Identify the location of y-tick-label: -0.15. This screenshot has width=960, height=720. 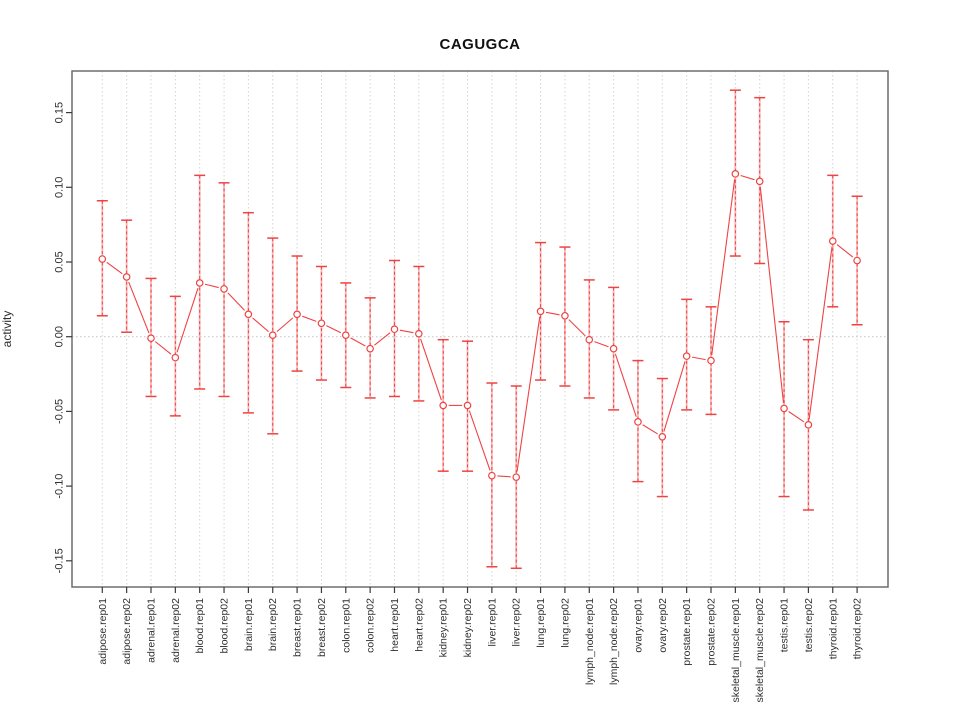
(60, 560).